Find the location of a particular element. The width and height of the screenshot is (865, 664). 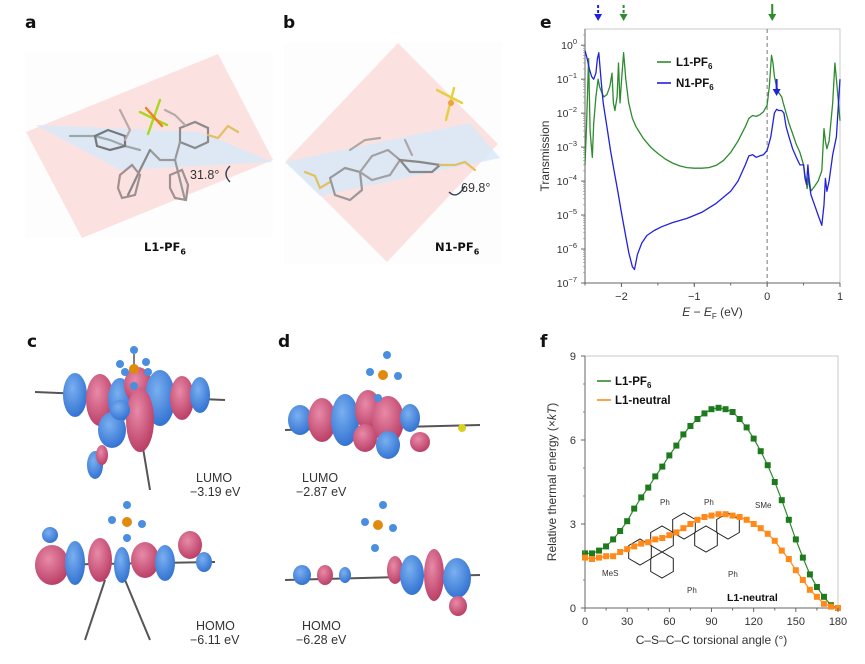

panel-label-c: c is located at coordinates (32, 342).